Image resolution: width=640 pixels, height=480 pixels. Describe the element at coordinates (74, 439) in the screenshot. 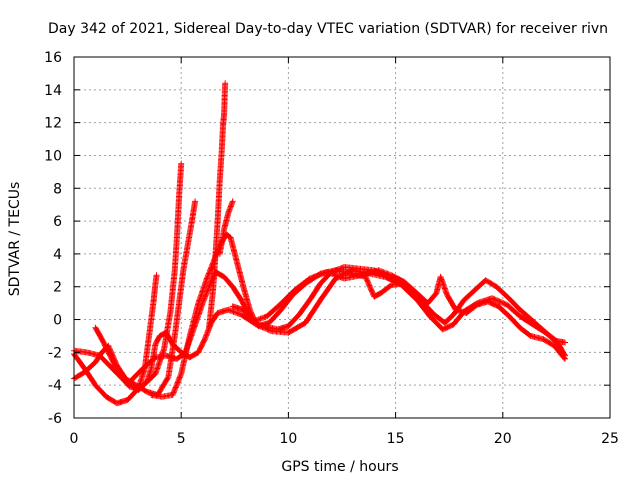

I see `x-tick-label: 0` at that location.